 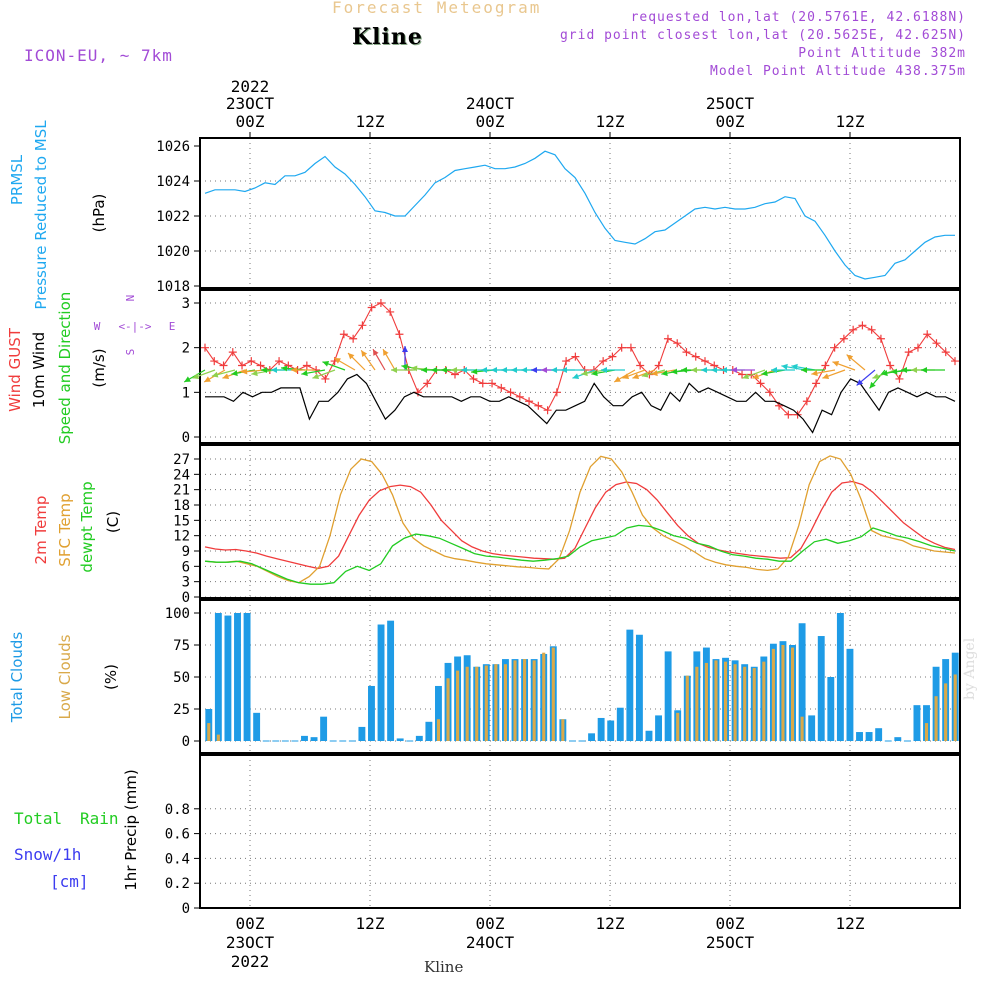 I want to click on ytick-label-pressure: 1024, so click(x=173, y=182).